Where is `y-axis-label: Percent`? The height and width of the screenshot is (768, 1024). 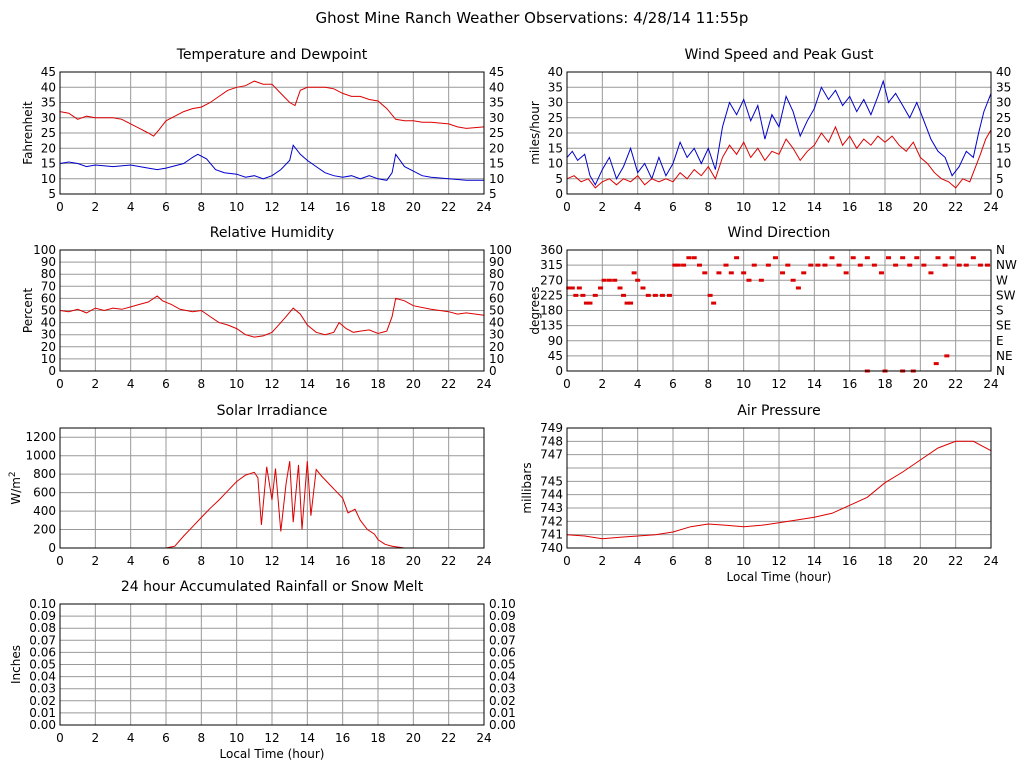 y-axis-label: Percent is located at coordinates (28, 310).